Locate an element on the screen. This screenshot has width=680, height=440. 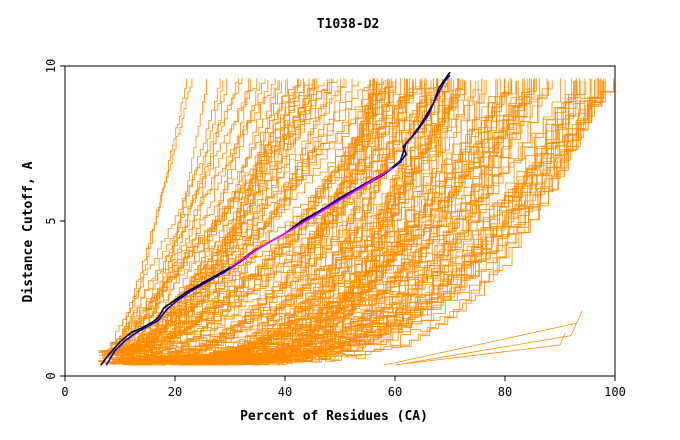
y-tick-label: 10 is located at coordinates (51, 66).